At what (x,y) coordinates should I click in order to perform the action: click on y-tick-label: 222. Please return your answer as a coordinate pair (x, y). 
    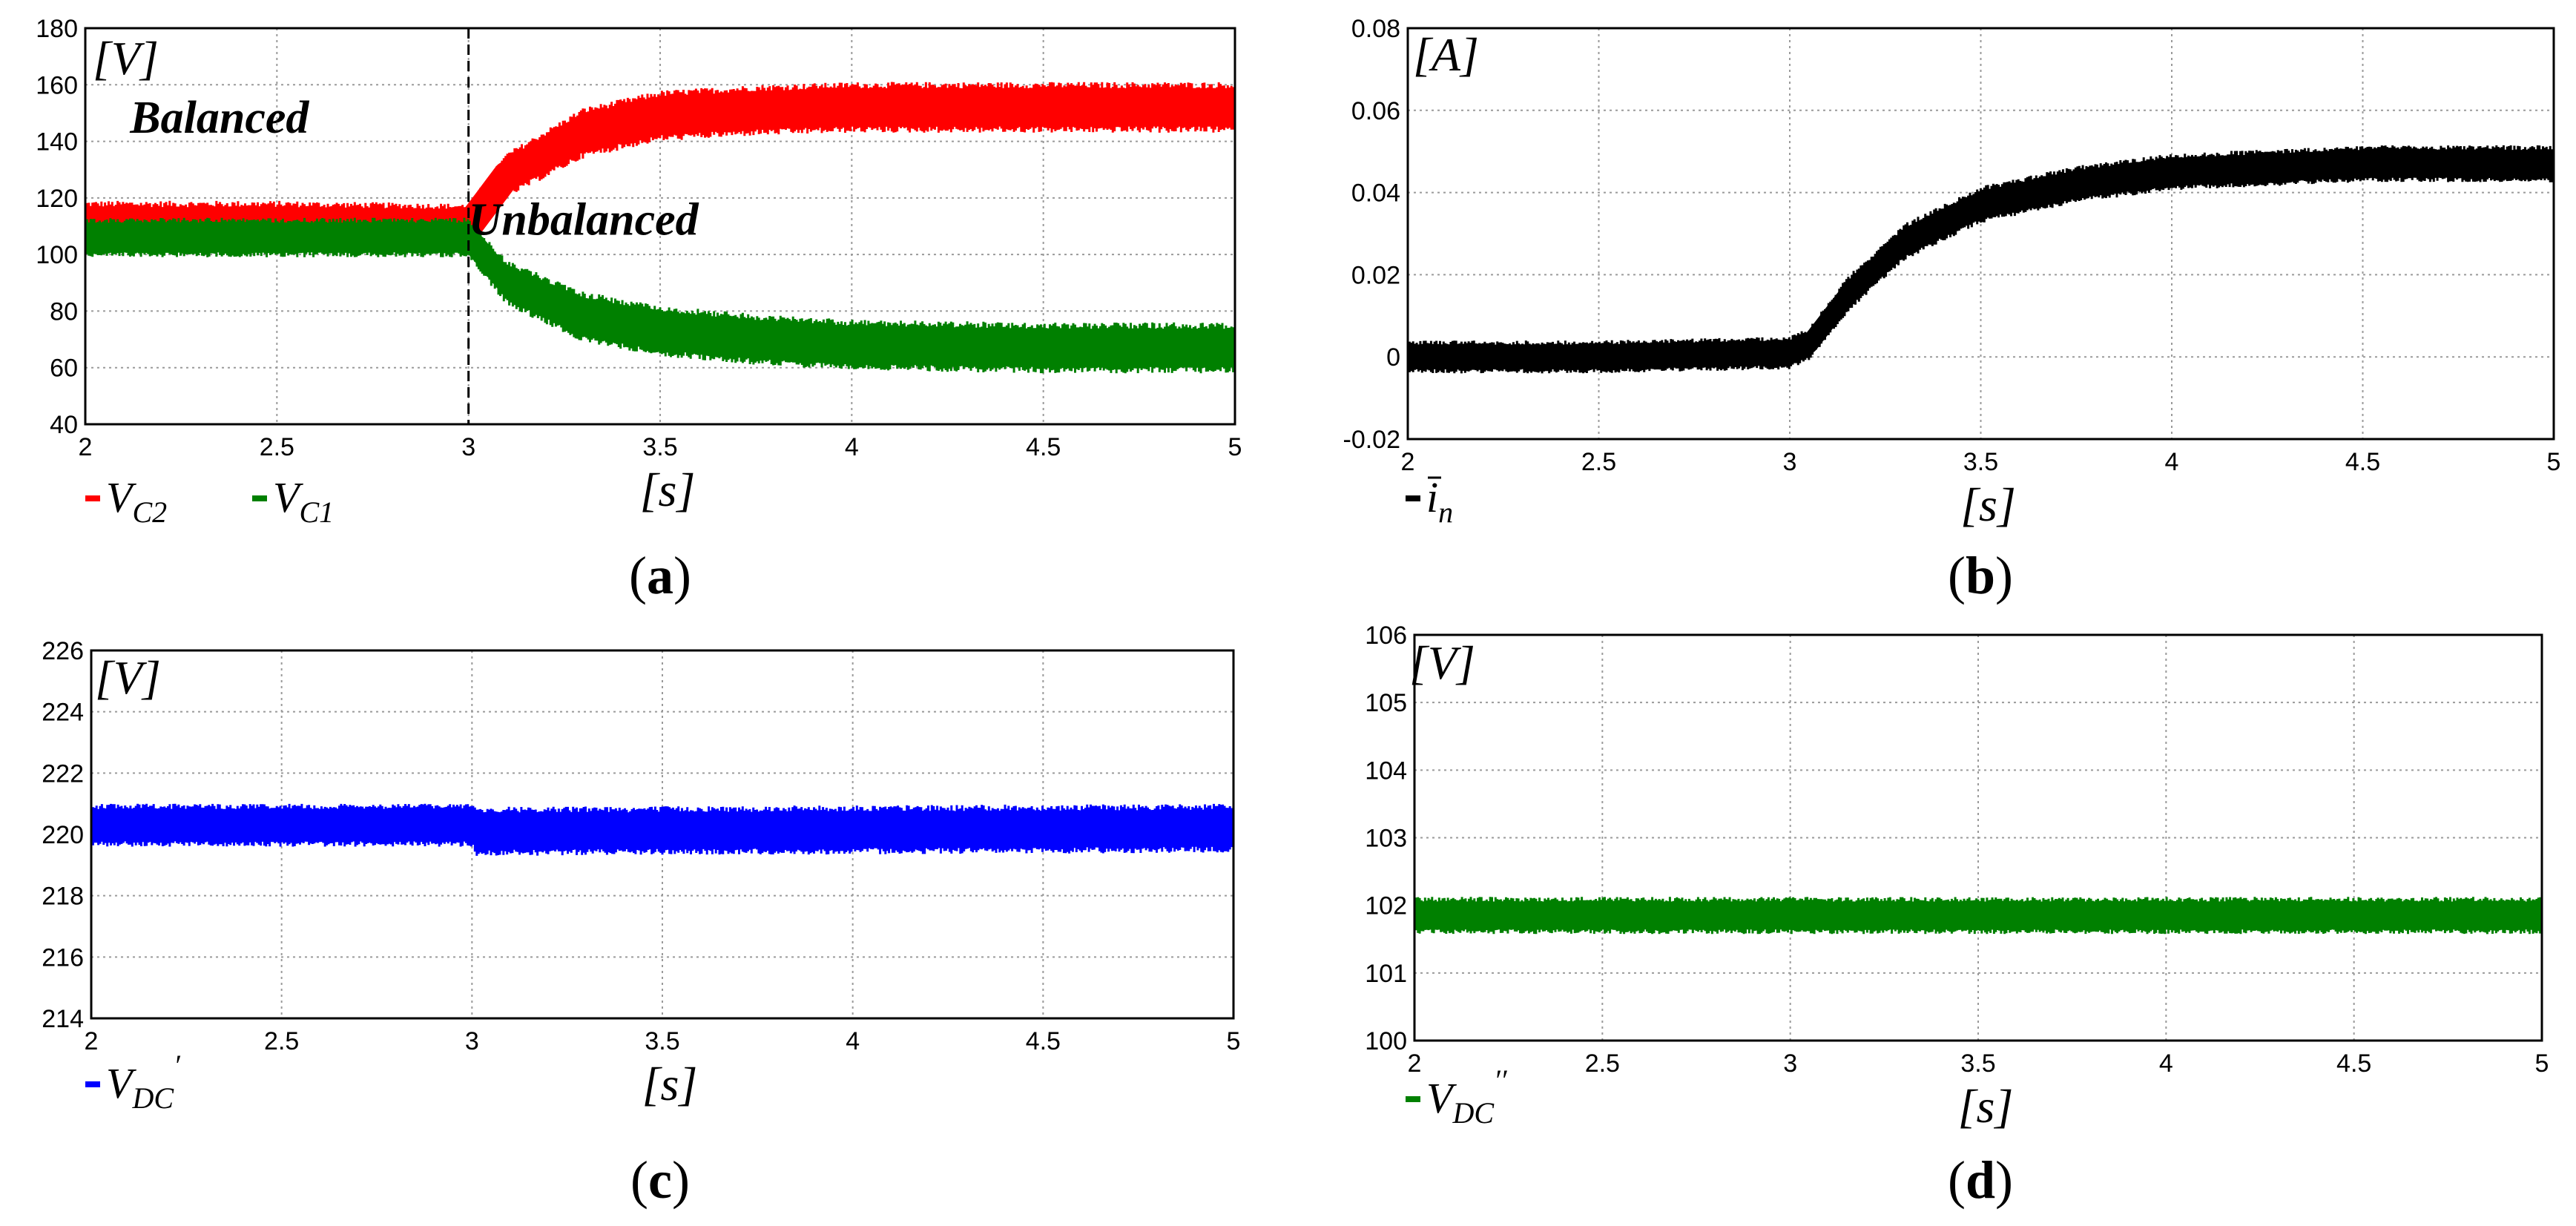
    Looking at the image, I should click on (63, 773).